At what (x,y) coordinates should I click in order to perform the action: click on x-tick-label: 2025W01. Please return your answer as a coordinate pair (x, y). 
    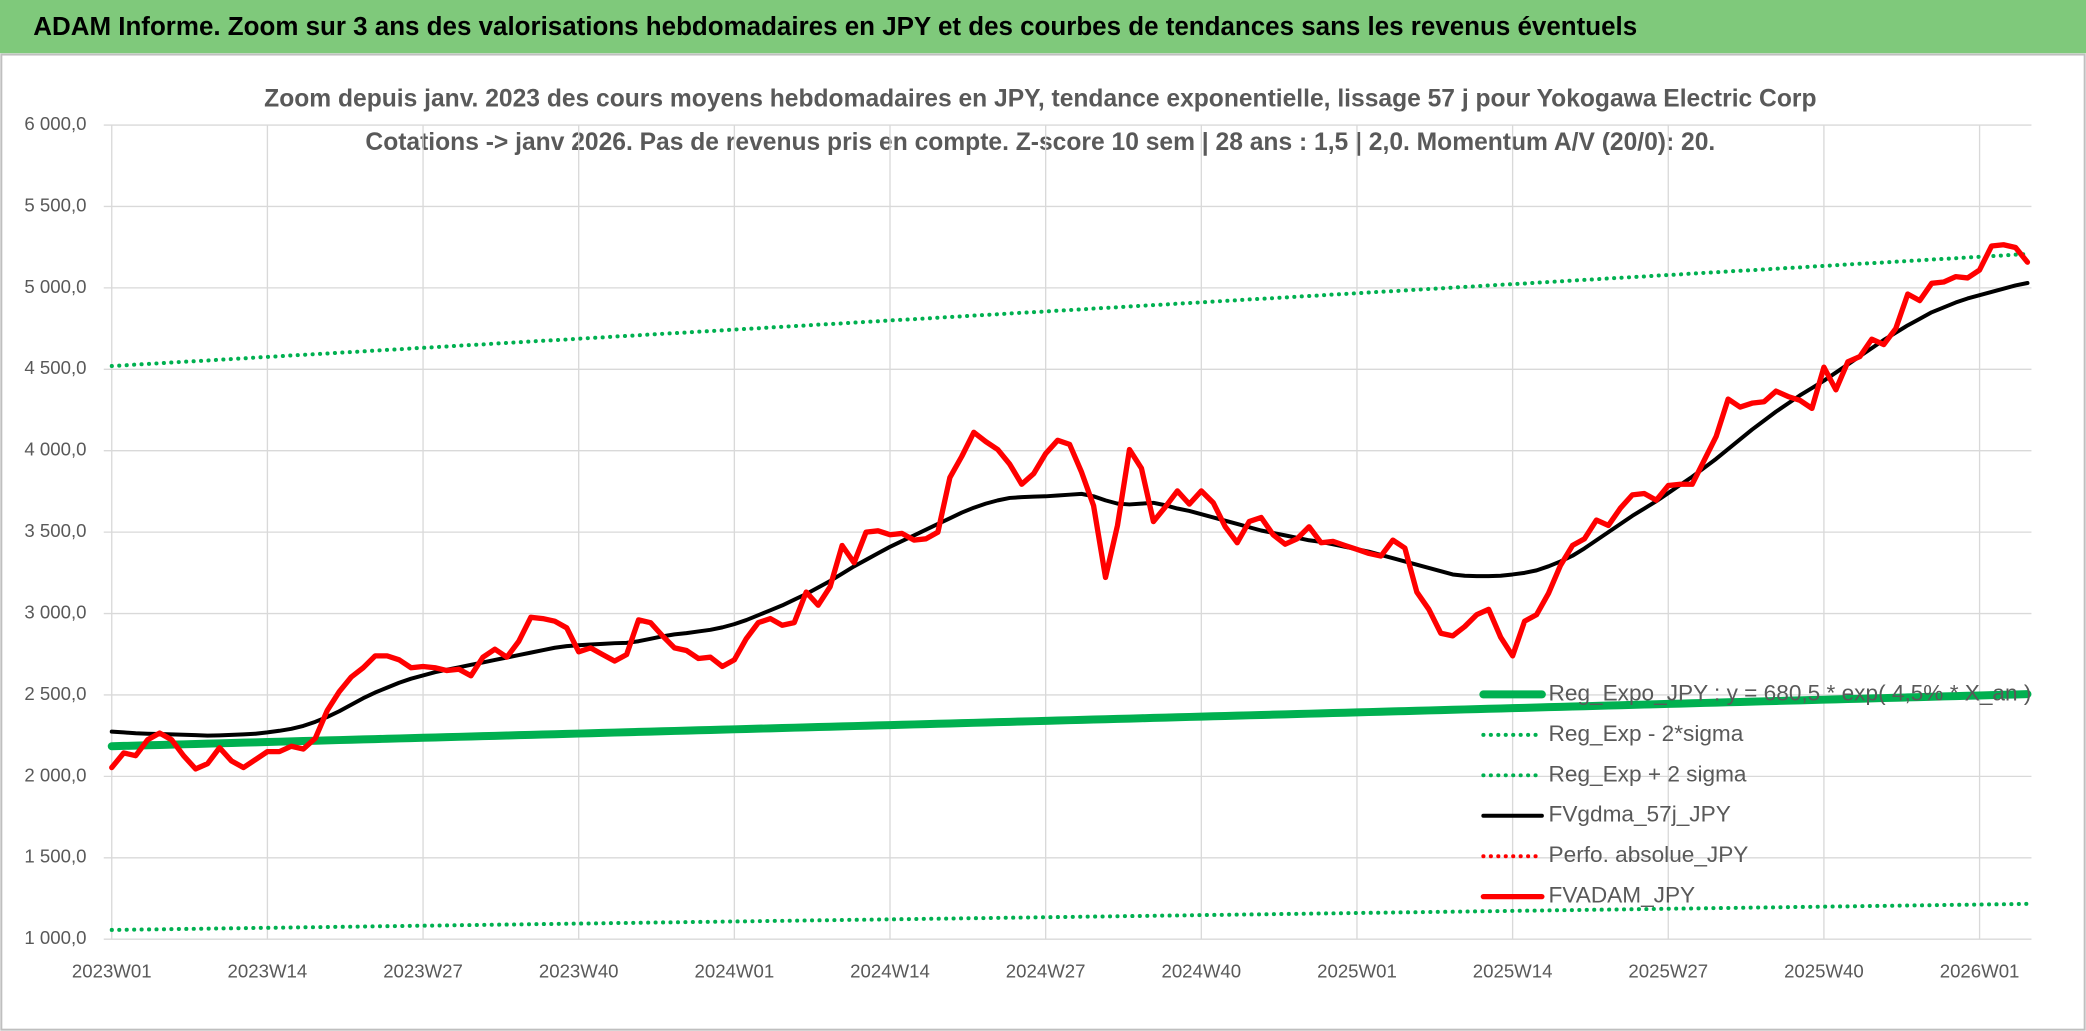
    Looking at the image, I should click on (1357, 970).